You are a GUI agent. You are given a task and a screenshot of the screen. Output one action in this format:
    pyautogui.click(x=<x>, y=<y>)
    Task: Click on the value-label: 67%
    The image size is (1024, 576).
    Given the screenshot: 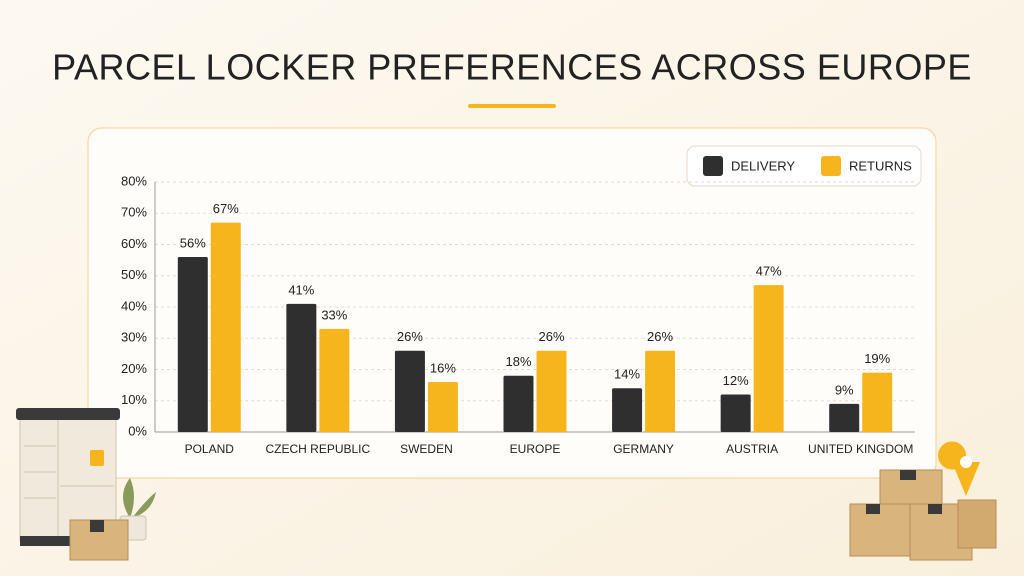 What is the action you would take?
    pyautogui.click(x=226, y=208)
    